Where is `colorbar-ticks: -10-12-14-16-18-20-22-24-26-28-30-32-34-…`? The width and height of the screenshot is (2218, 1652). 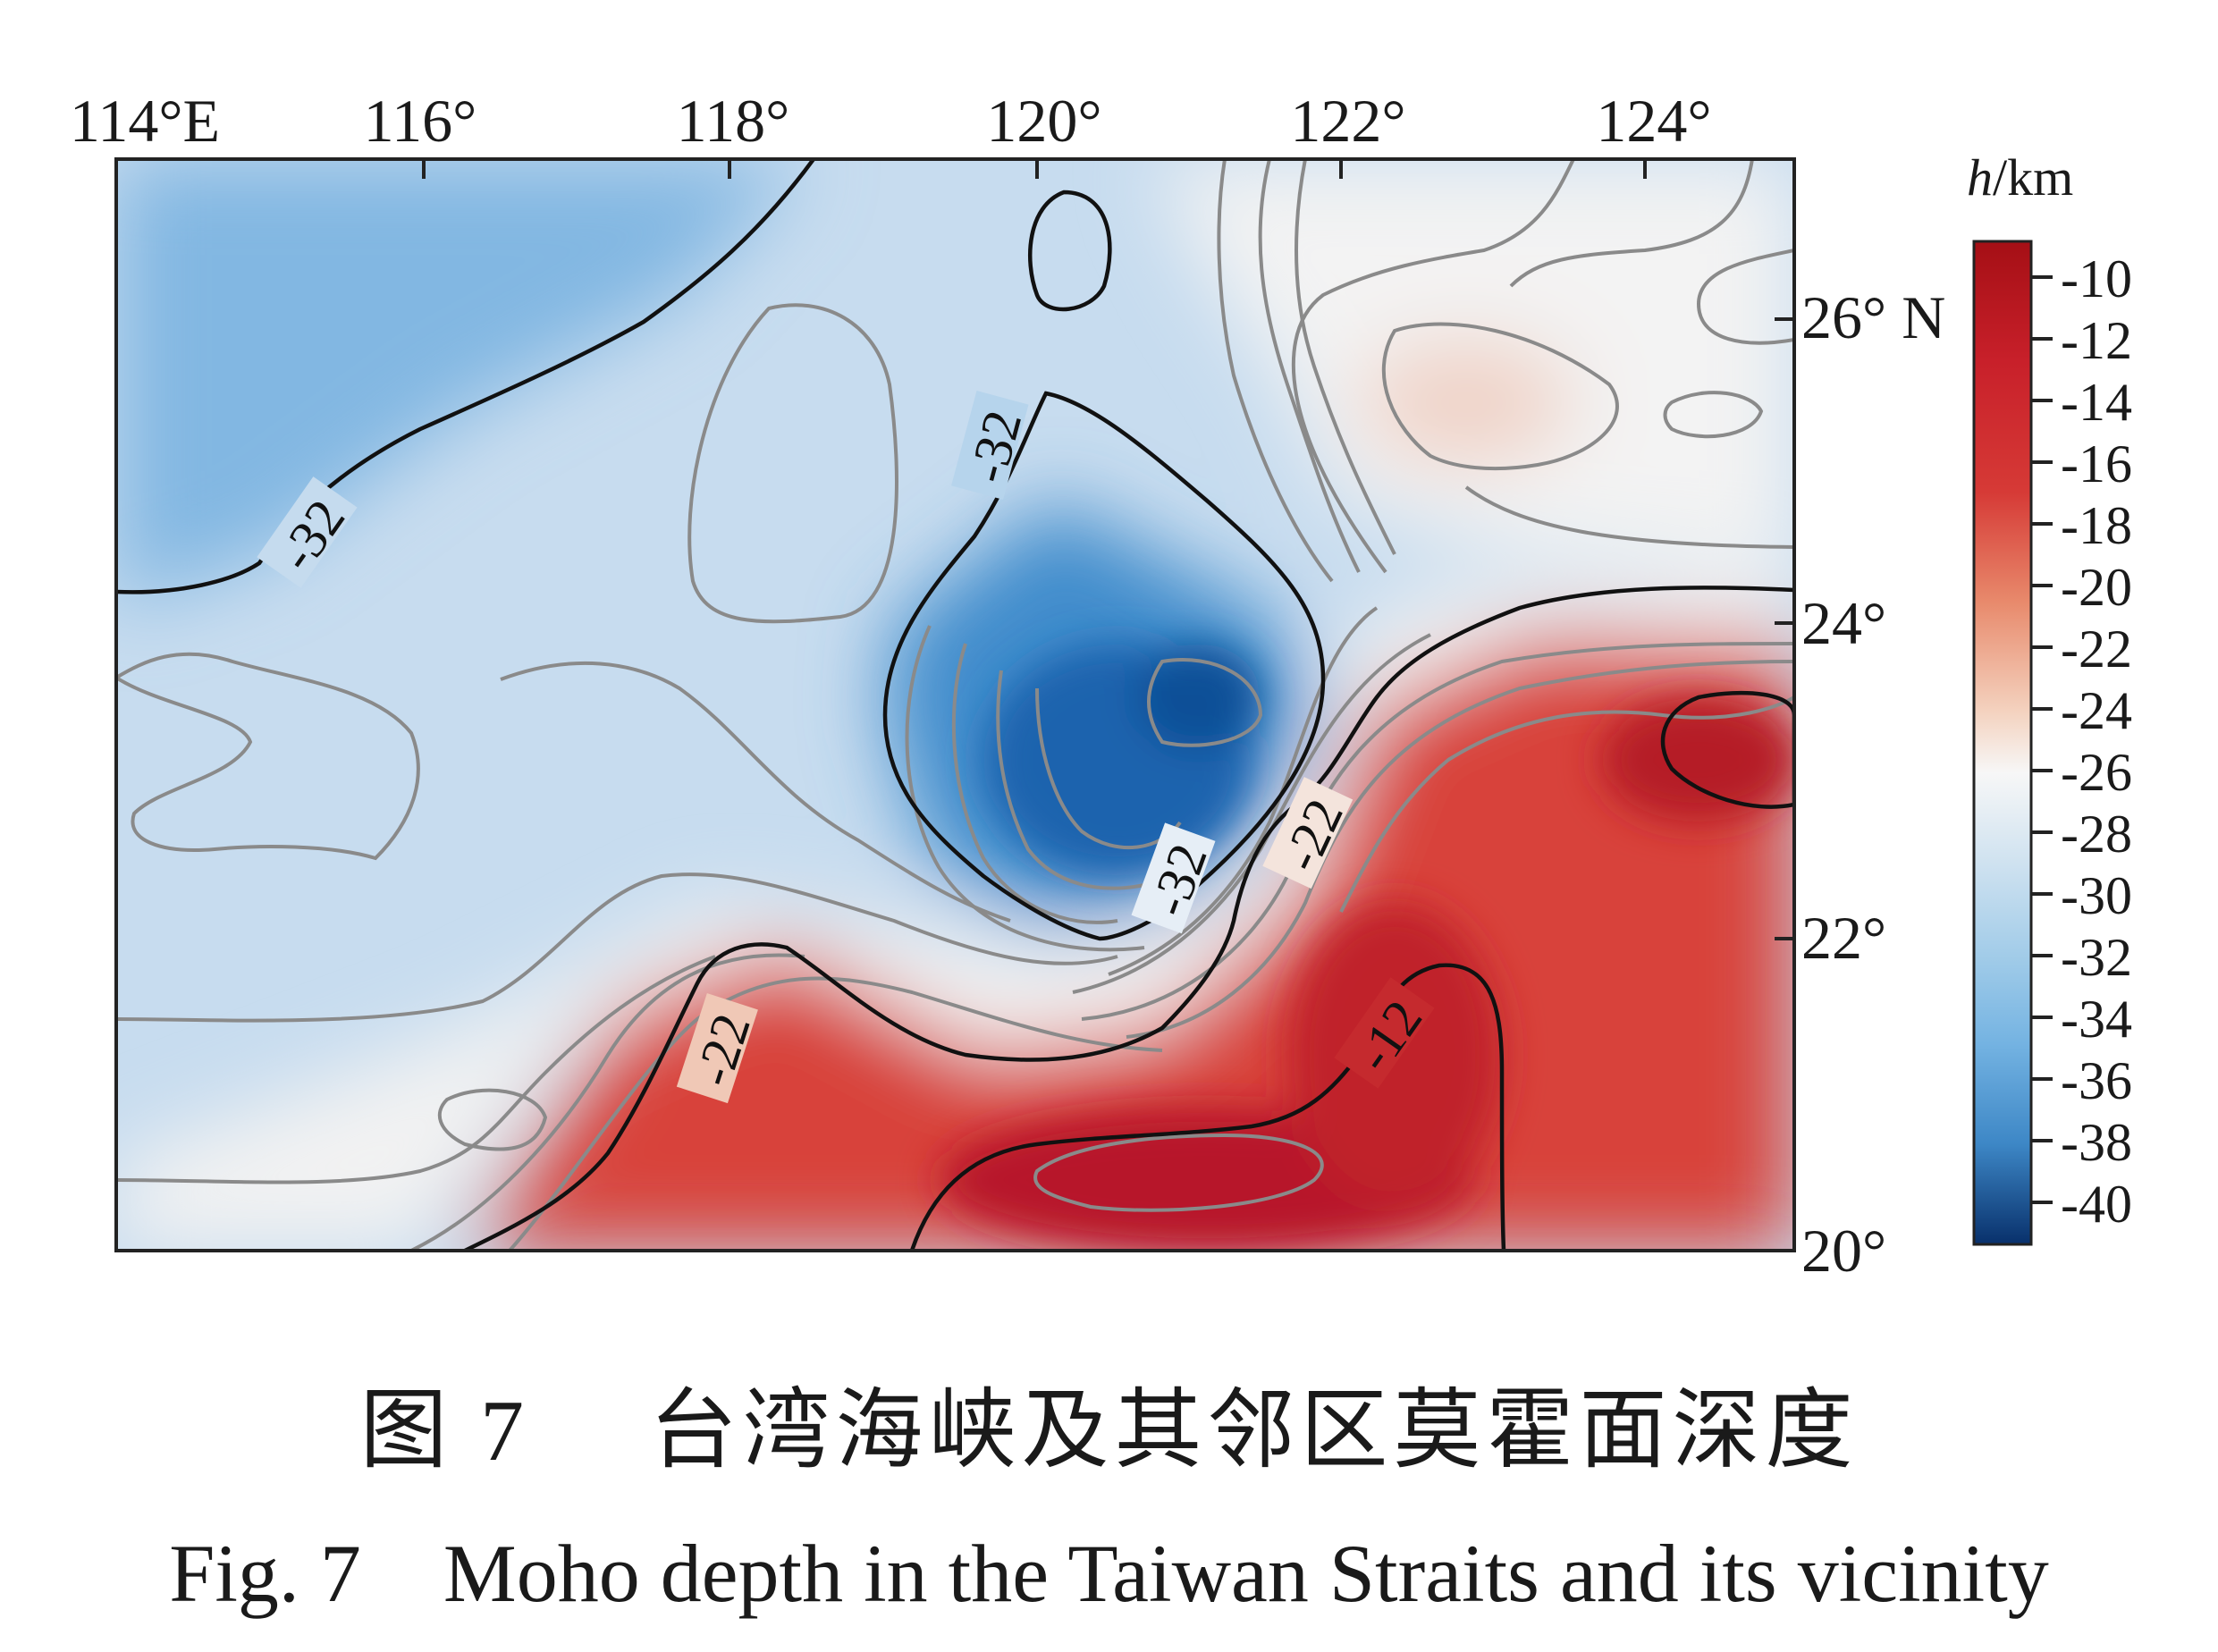 colorbar-ticks: -10-12-14-16-18-20-22-24-26-28-30-32-34-… is located at coordinates (2082, 741).